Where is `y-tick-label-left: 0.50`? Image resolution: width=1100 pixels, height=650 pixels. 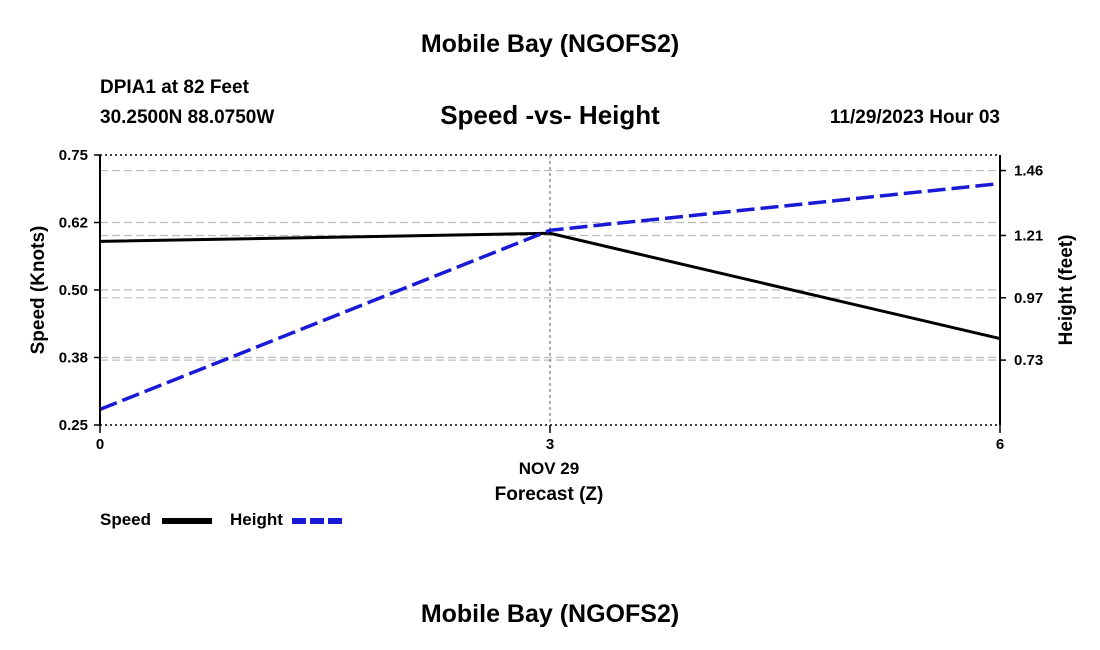
y-tick-label-left: 0.50 is located at coordinates (73, 290).